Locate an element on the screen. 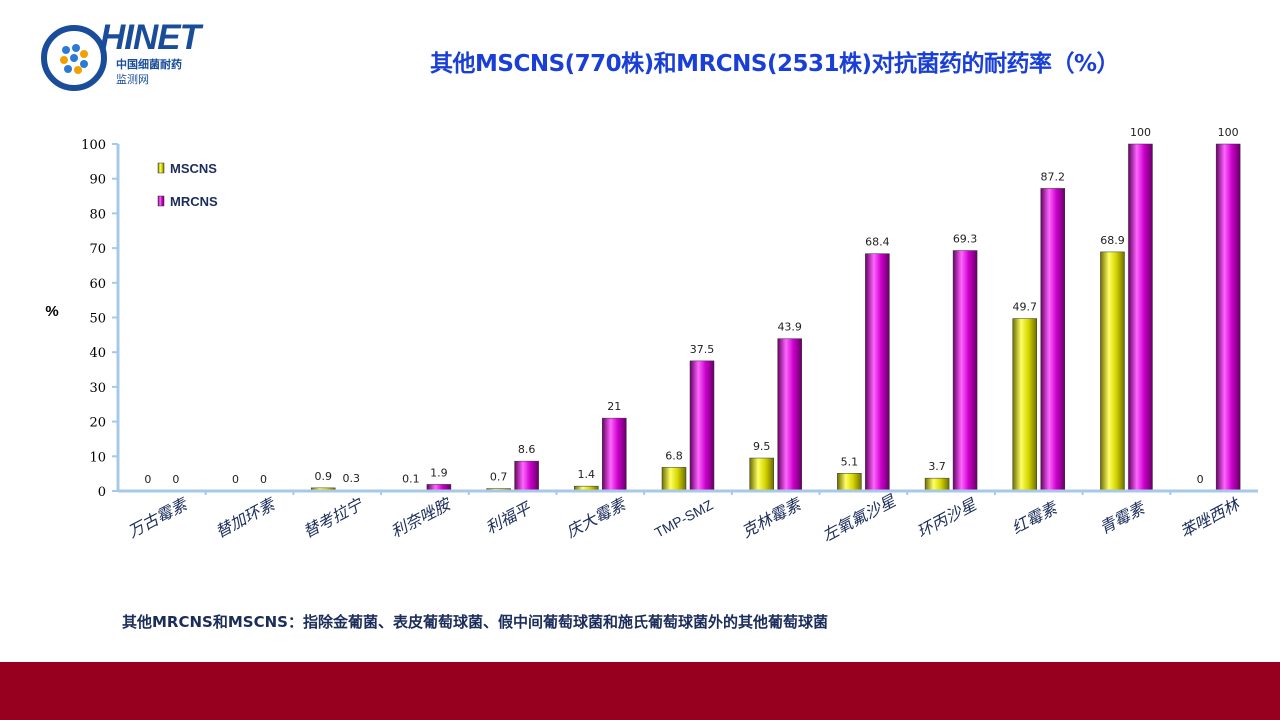 The height and width of the screenshot is (720, 1280). x-tick-label: 红霉素 is located at coordinates (1035, 518).